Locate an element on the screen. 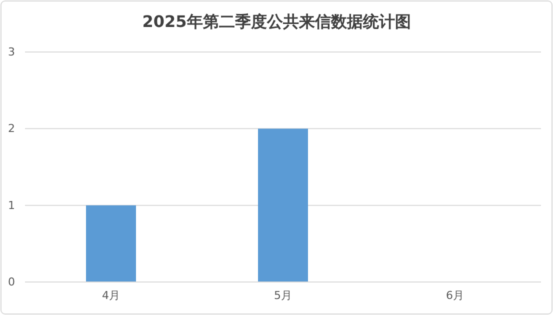 This screenshot has height=315, width=553. x-tick-label: 6月 is located at coordinates (455, 295).